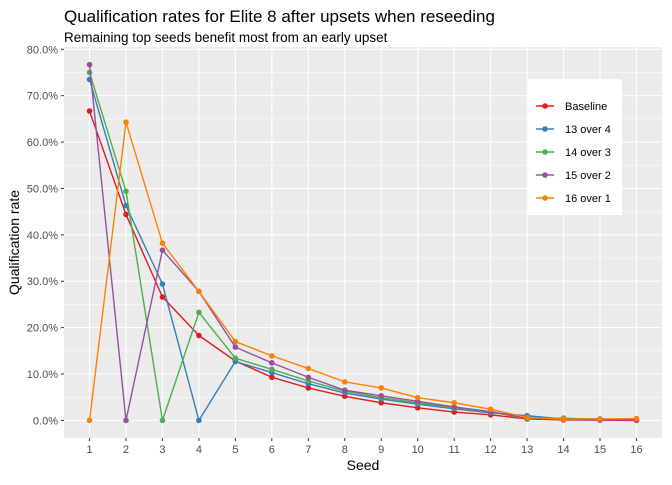 The height and width of the screenshot is (485, 672). I want to click on x-axis: 1 2 3 4 5 6 7 8 9 10 11 12 13 14 15 16, so click(364, 447).